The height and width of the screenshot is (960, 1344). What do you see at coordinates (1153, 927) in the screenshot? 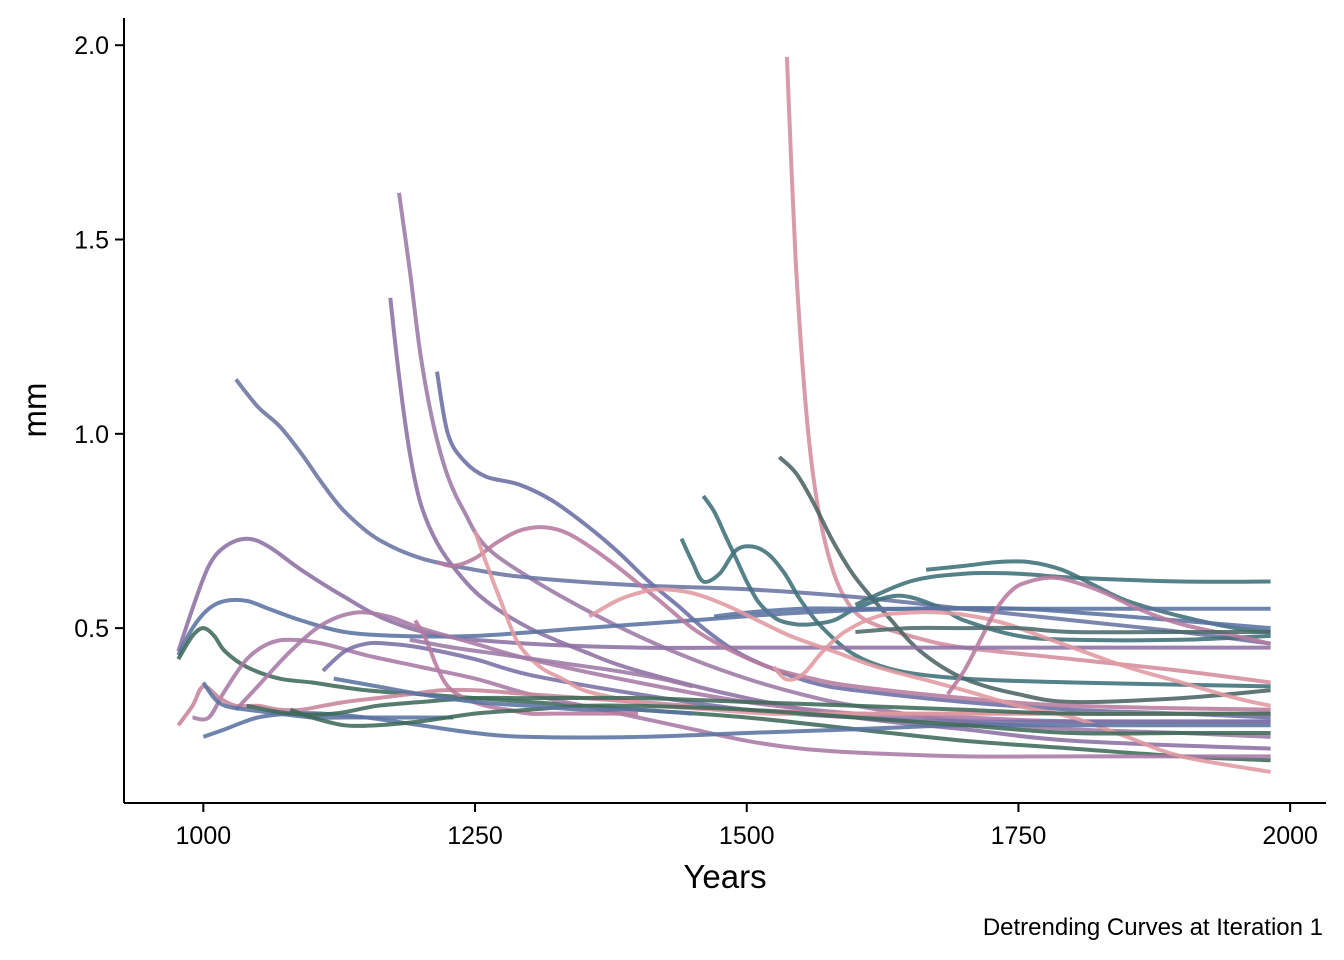
I see `chart-caption: Detrending Curves at Iteration 1` at bounding box center [1153, 927].